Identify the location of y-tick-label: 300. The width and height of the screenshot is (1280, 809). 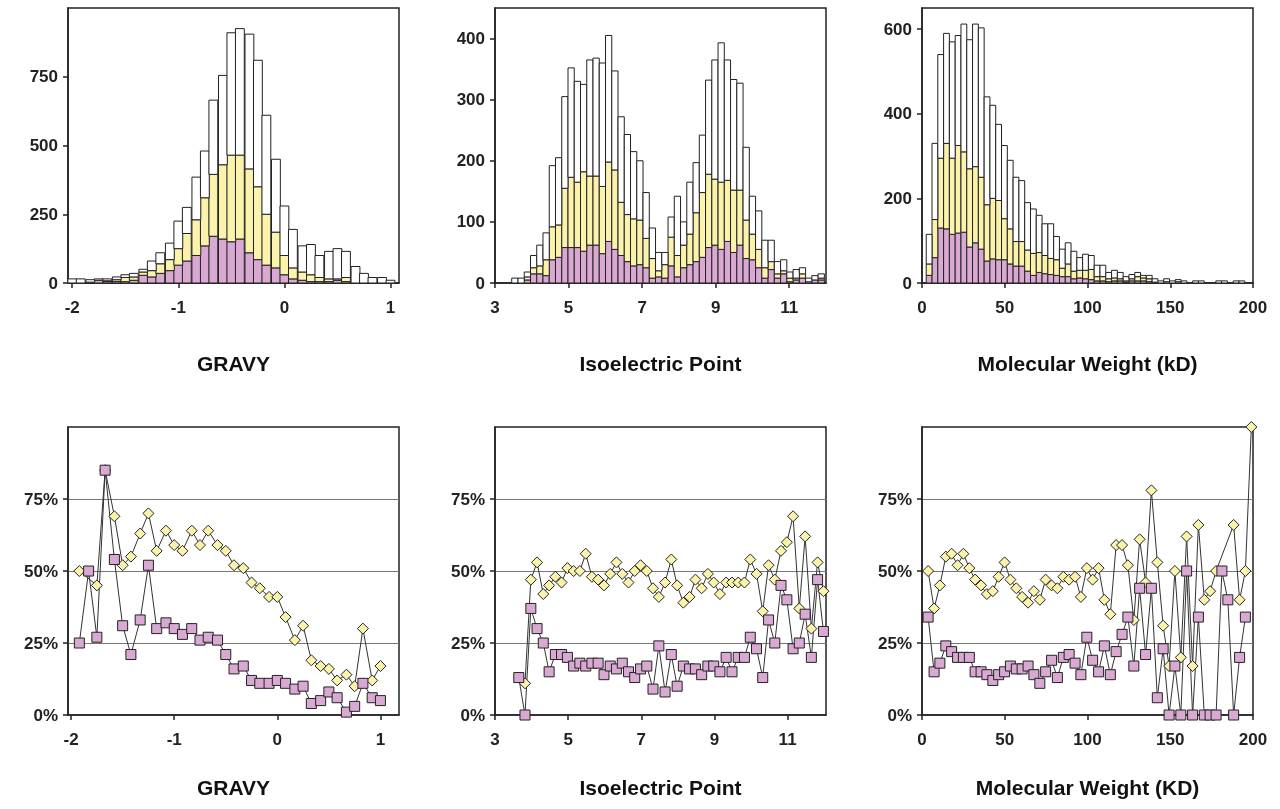
(470, 100).